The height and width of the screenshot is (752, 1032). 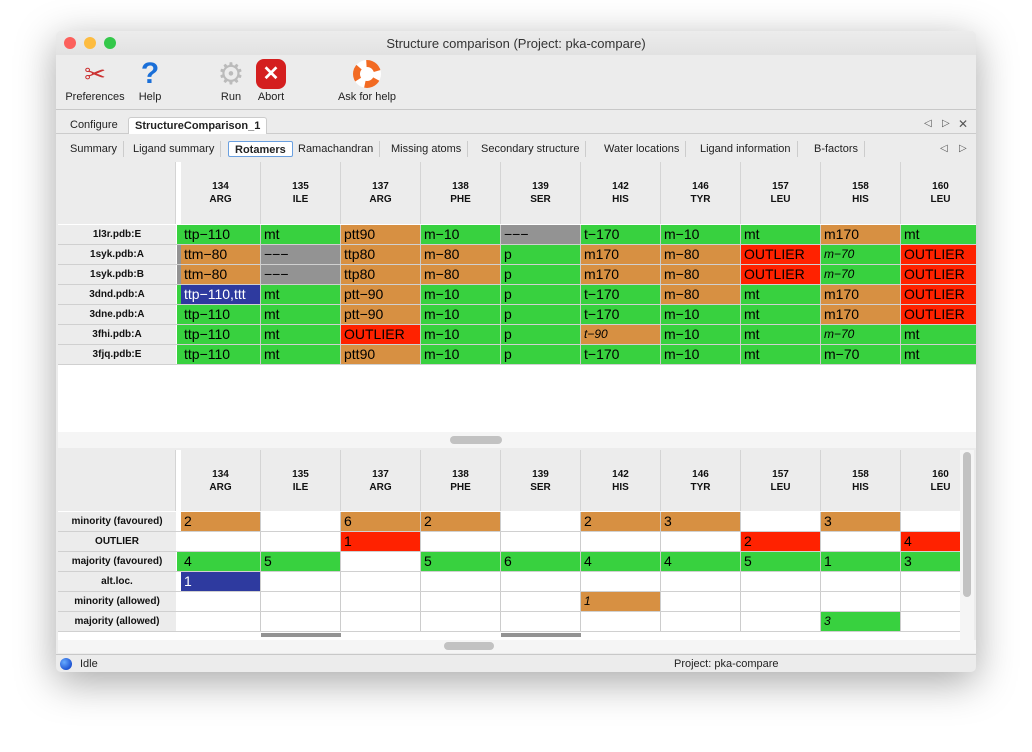 What do you see at coordinates (861, 621) in the screenshot?
I see `table-cell: 3` at bounding box center [861, 621].